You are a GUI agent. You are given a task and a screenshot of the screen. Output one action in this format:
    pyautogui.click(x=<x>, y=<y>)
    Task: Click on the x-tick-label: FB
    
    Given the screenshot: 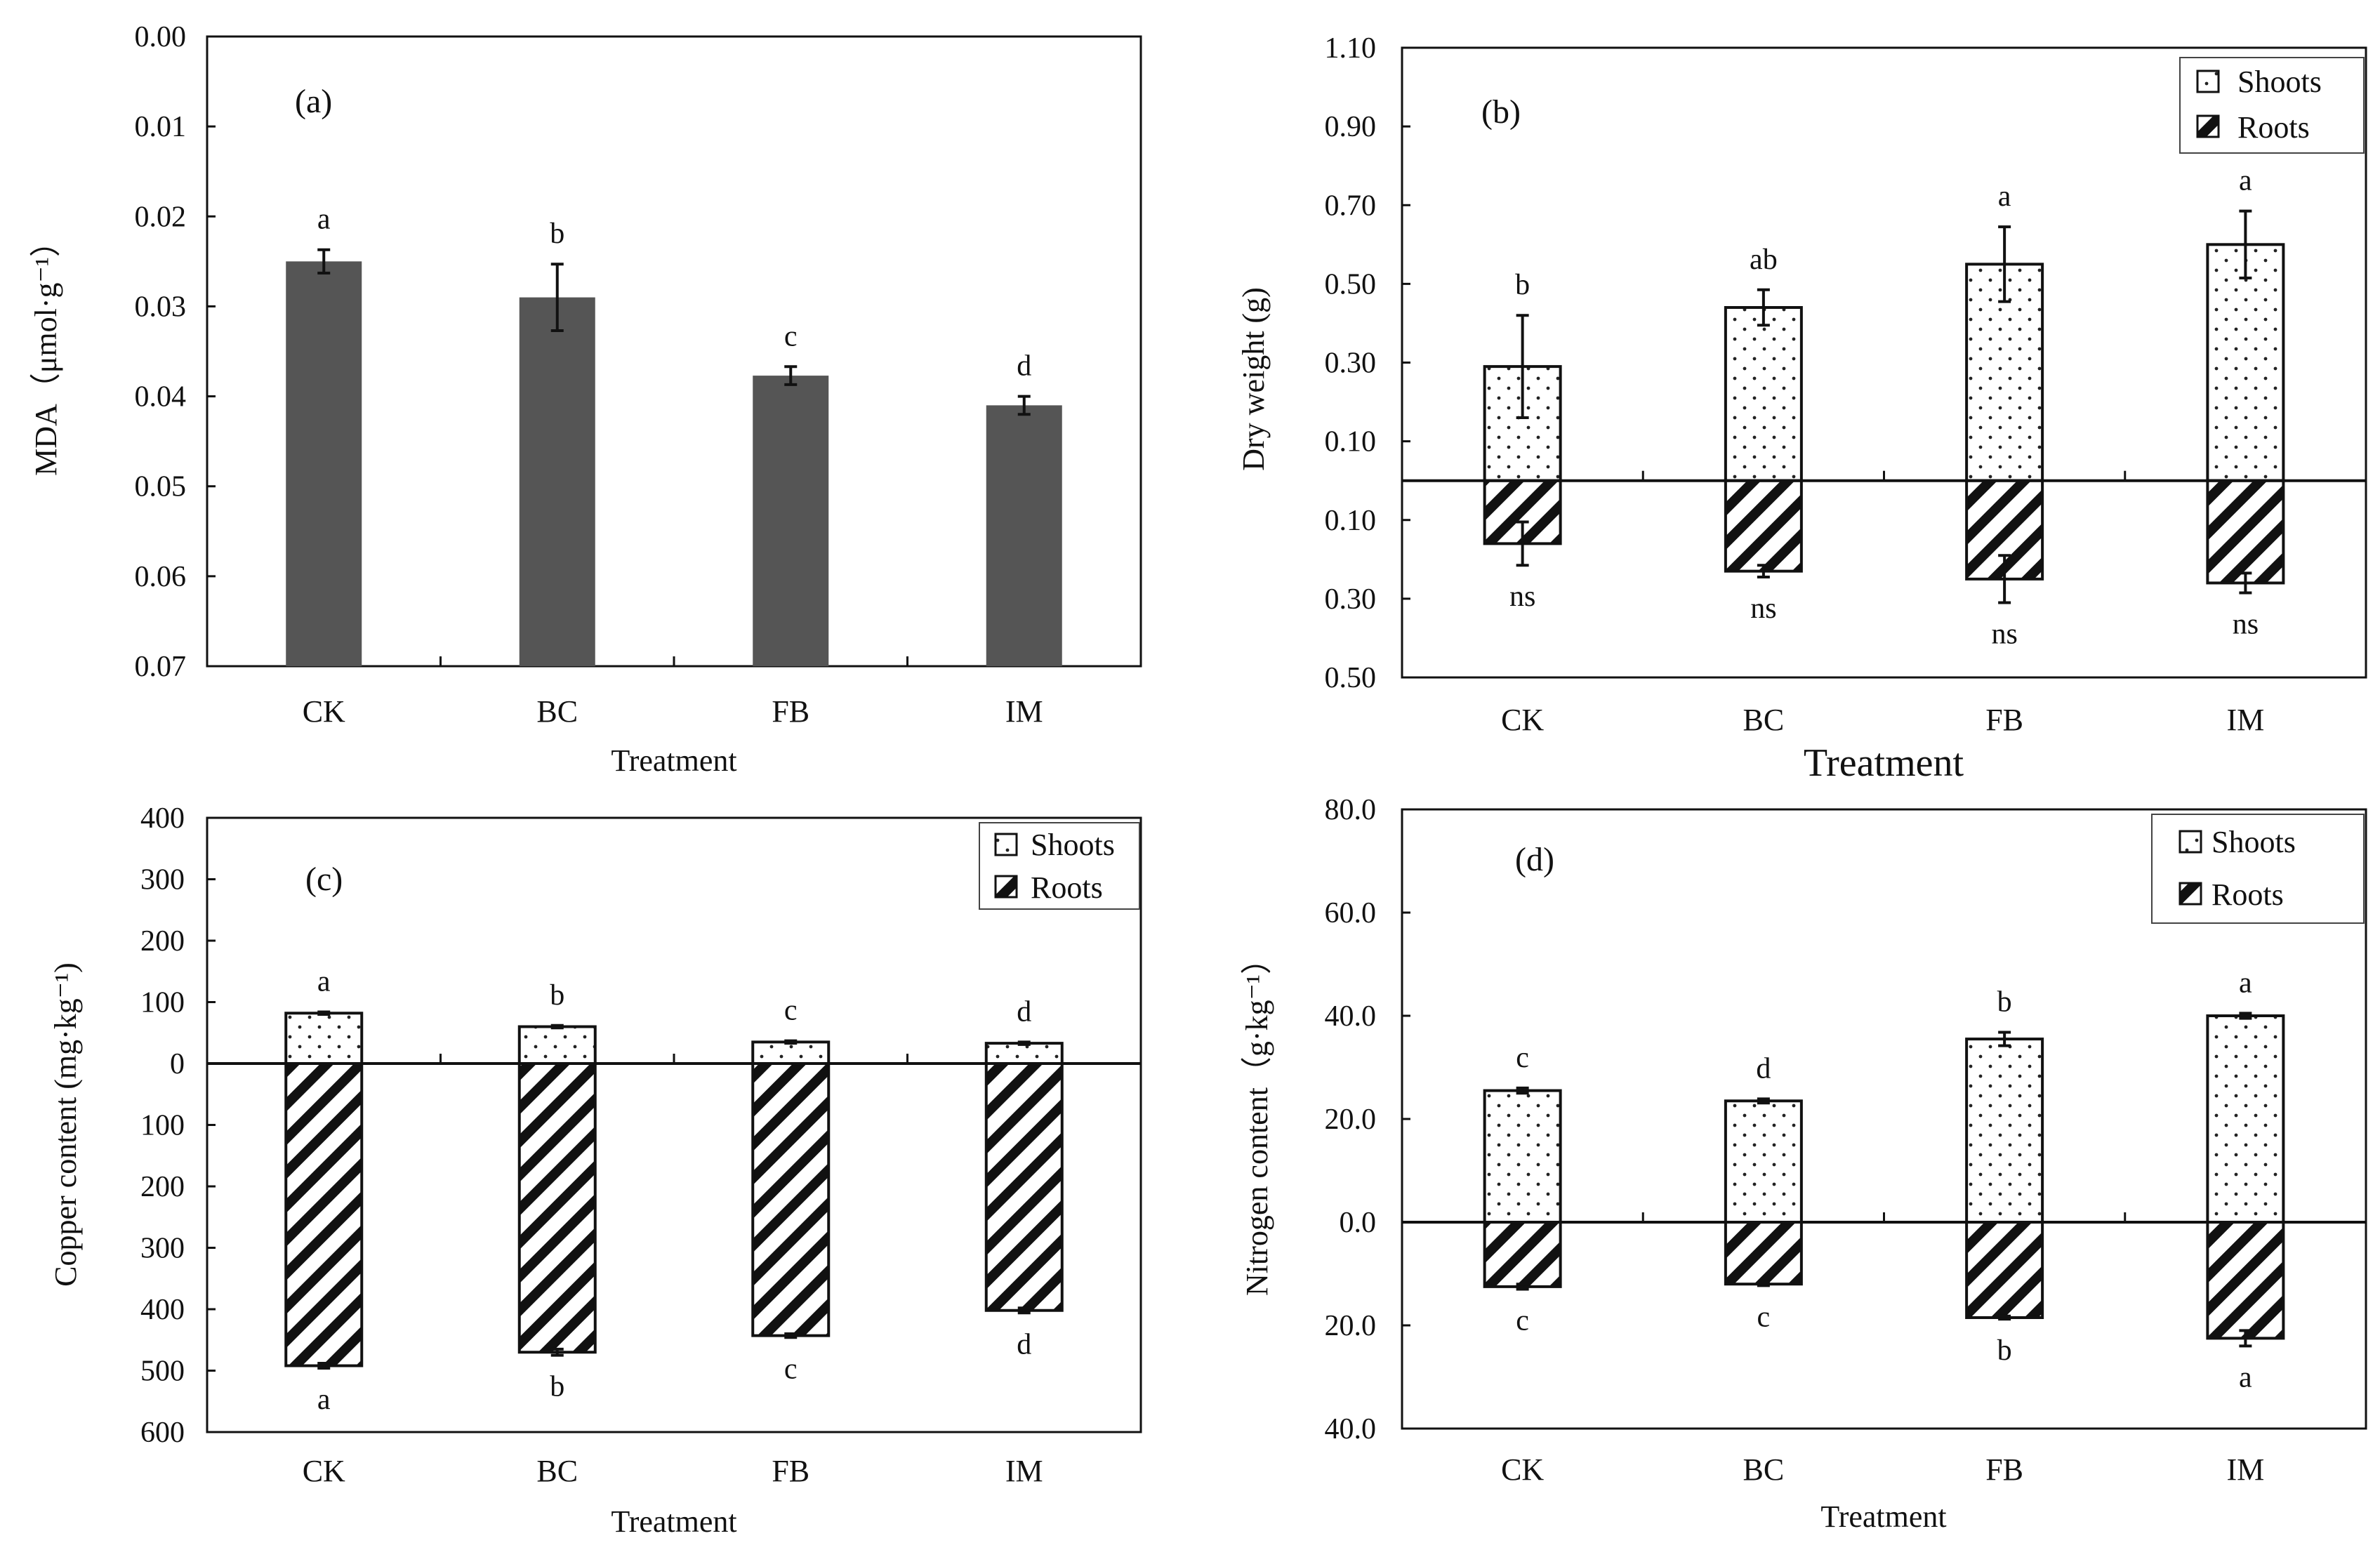 What is the action you would take?
    pyautogui.click(x=2004, y=1469)
    